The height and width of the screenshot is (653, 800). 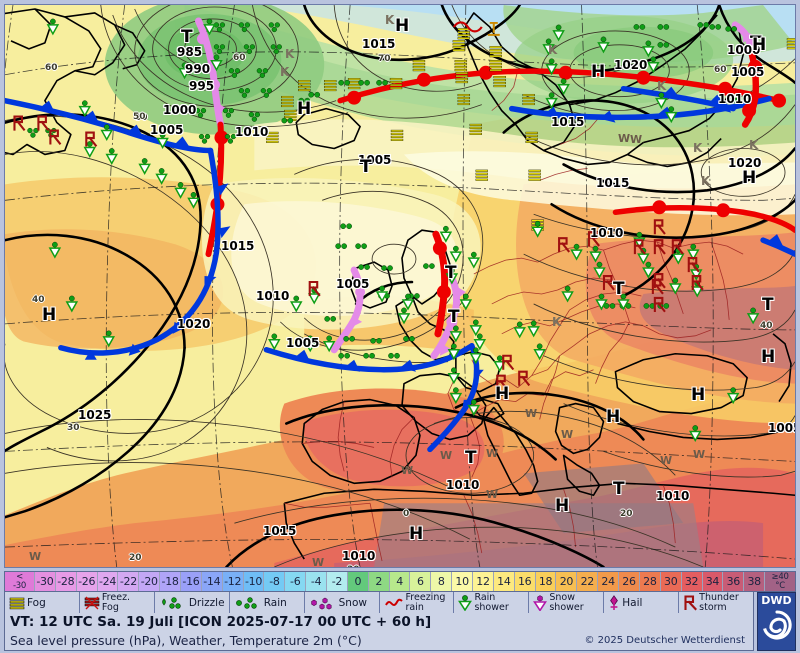 What do you see at coordinates (614, 602) in the screenshot?
I see `hail-icon` at bounding box center [614, 602].